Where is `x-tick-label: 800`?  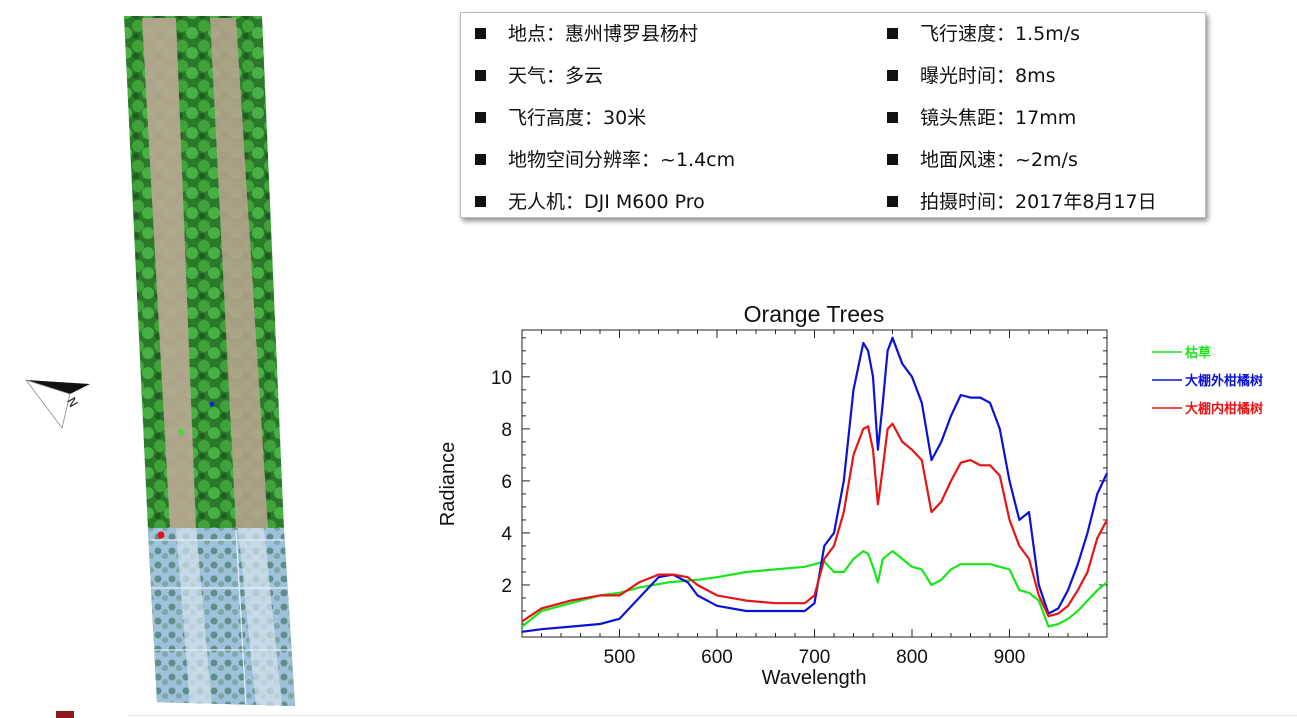 x-tick-label: 800 is located at coordinates (912, 657).